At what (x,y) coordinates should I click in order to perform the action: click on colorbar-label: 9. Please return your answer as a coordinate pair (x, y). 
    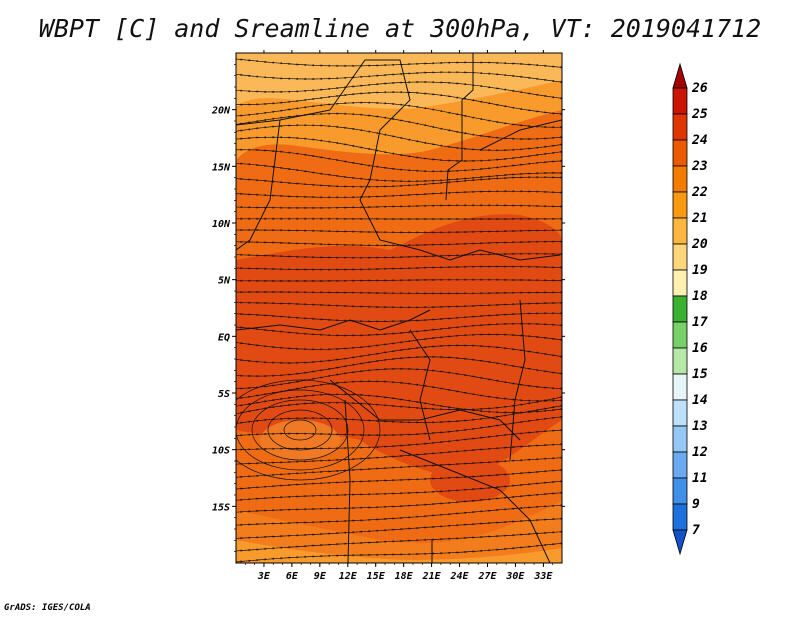
    Looking at the image, I should click on (696, 504).